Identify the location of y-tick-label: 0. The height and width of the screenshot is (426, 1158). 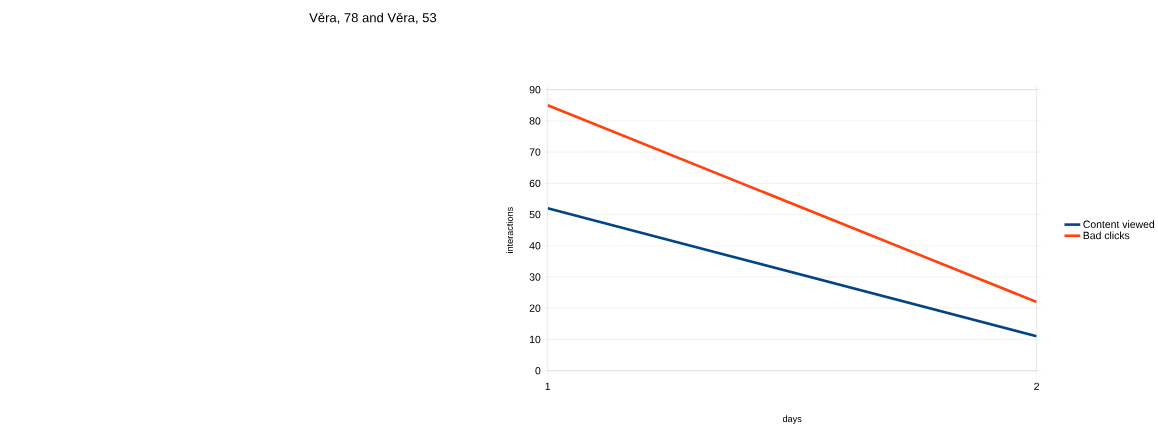
(538, 370).